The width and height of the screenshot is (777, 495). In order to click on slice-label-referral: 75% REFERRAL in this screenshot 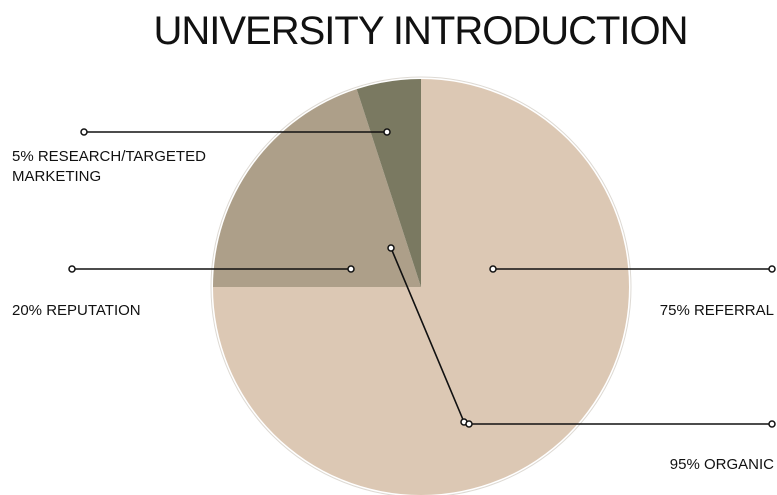, I will do `click(716, 310)`.